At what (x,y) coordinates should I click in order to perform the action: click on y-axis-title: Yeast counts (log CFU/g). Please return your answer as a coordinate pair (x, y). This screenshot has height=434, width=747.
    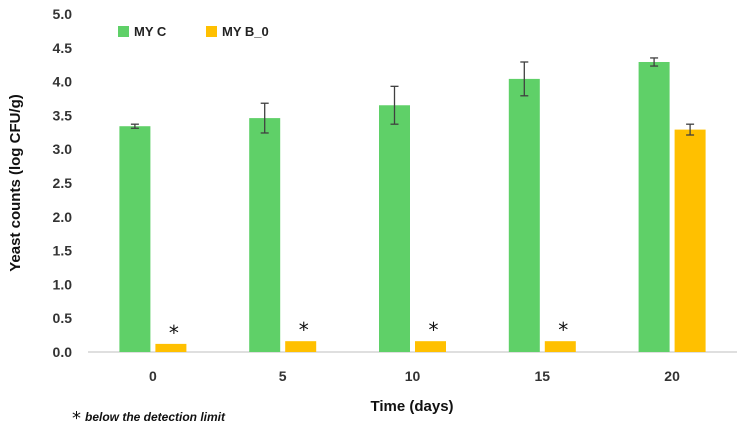
    Looking at the image, I should click on (15, 183).